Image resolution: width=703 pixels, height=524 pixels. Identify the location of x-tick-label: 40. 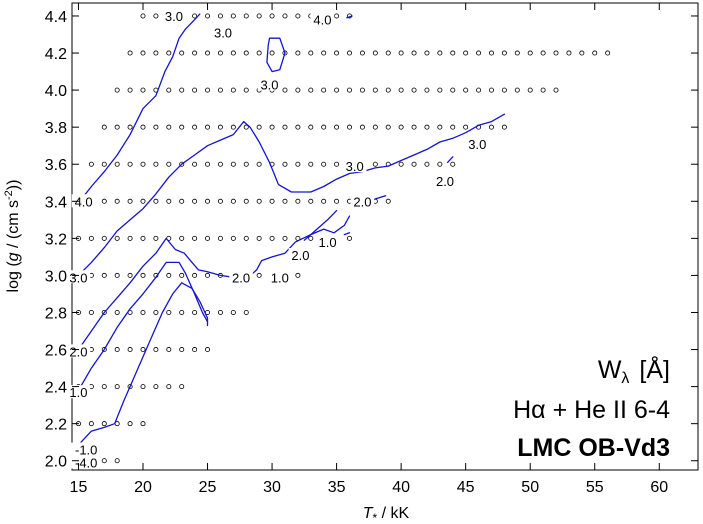
(401, 487).